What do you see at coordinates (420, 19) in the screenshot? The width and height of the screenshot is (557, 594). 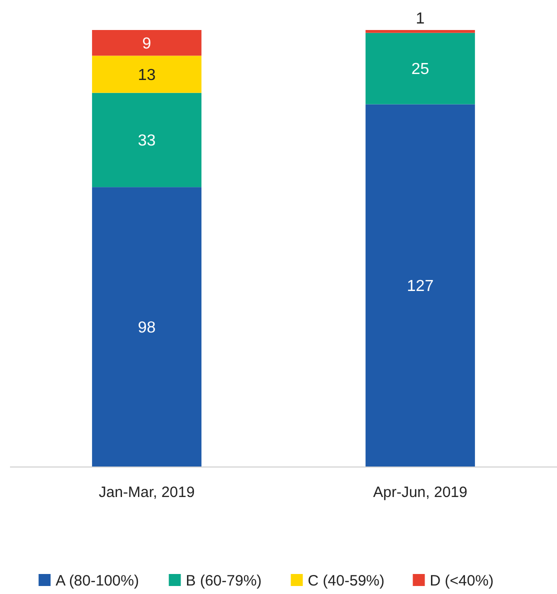 I see `data-label: 1` at bounding box center [420, 19].